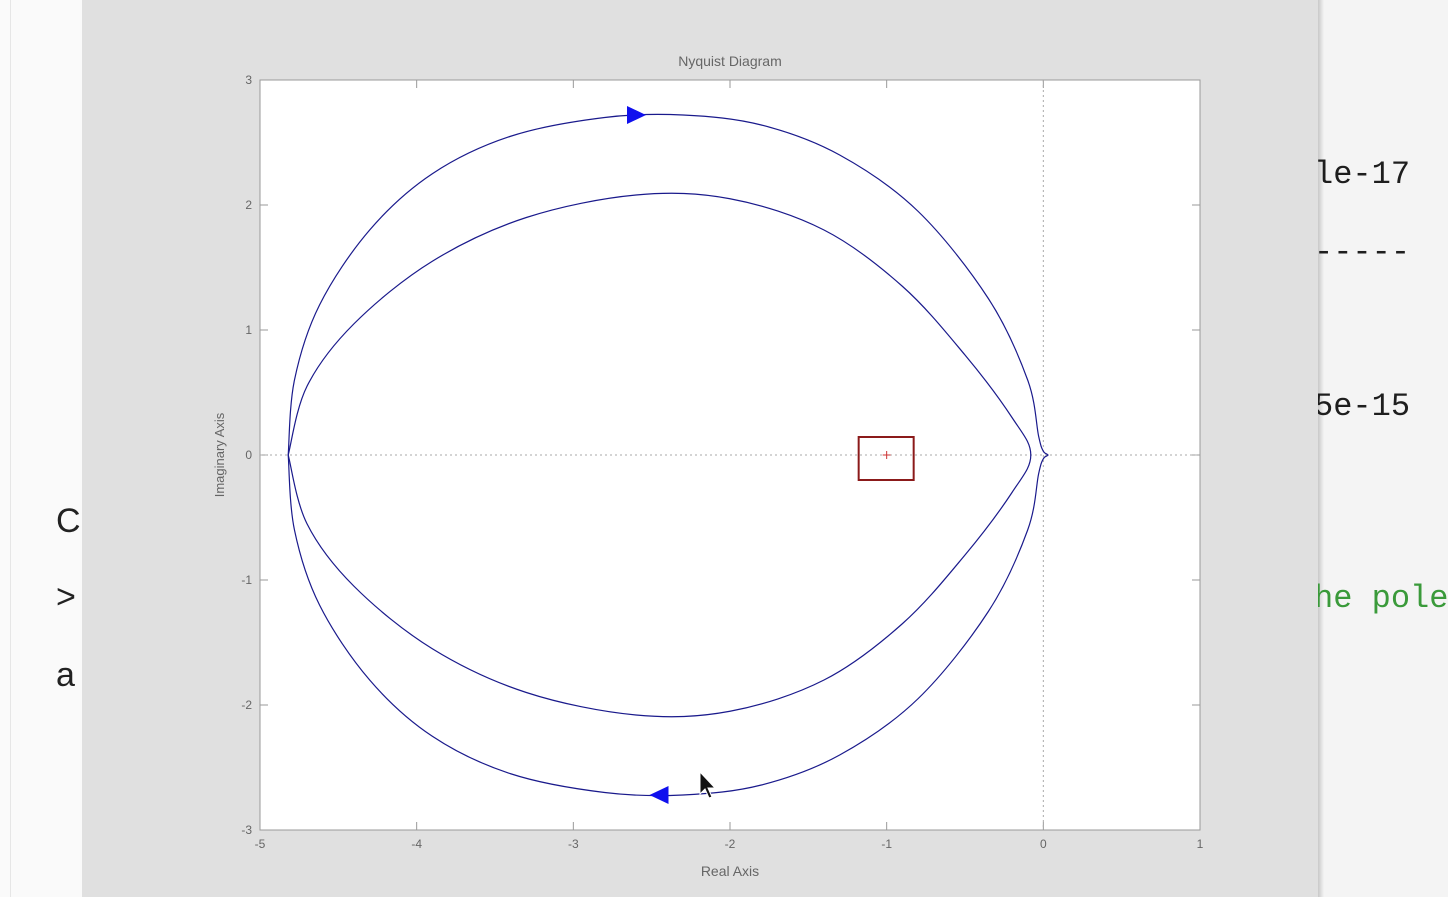  What do you see at coordinates (66, 597) in the screenshot?
I see `editor-text-fragment: >` at bounding box center [66, 597].